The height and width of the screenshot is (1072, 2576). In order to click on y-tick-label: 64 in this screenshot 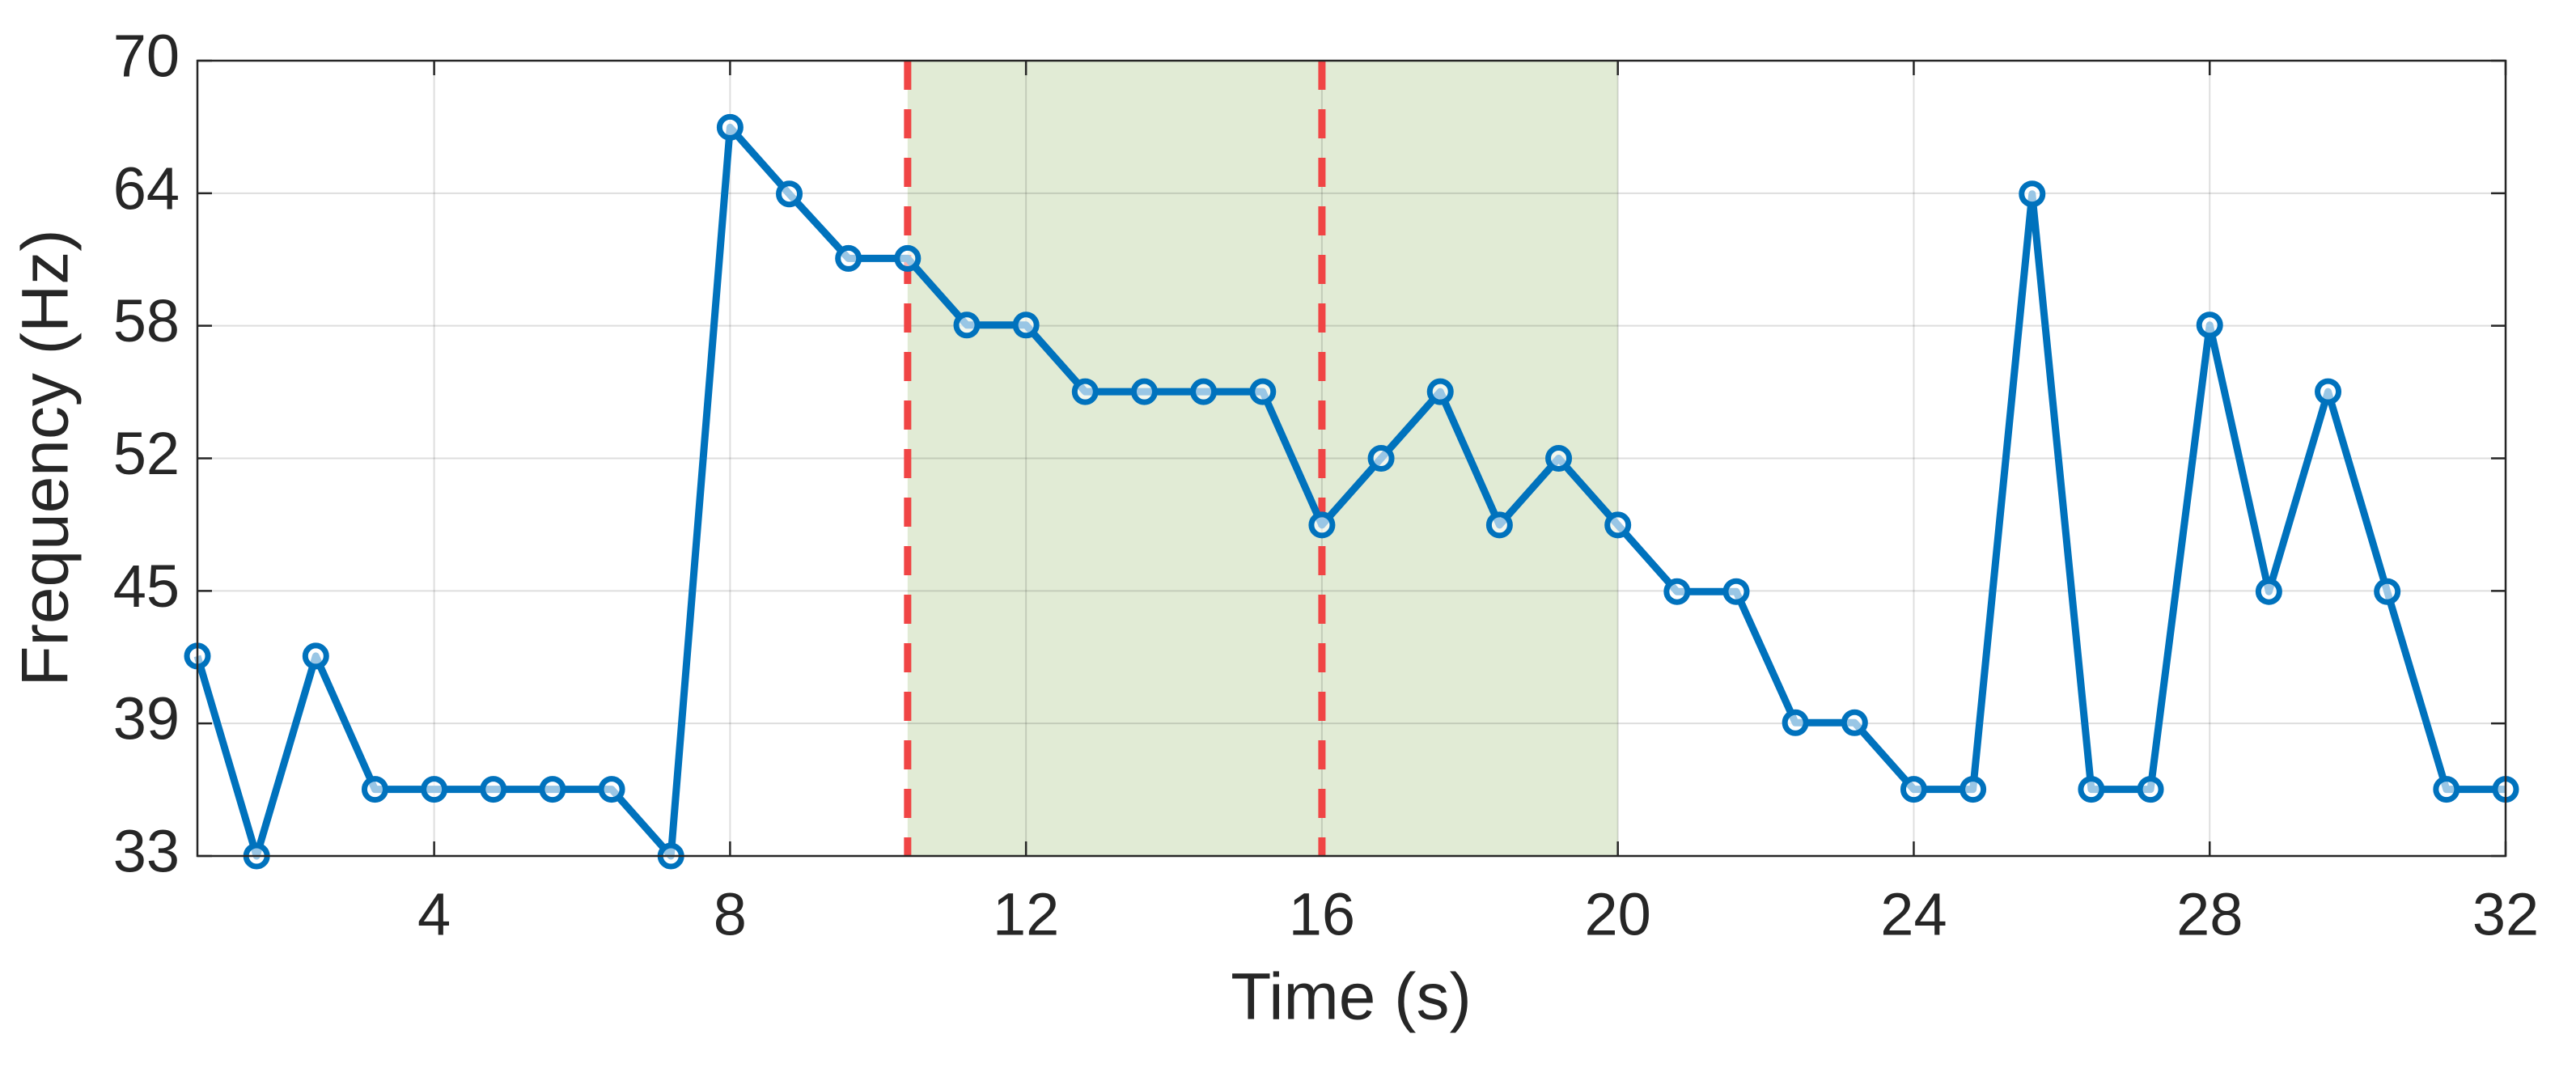, I will do `click(146, 188)`.